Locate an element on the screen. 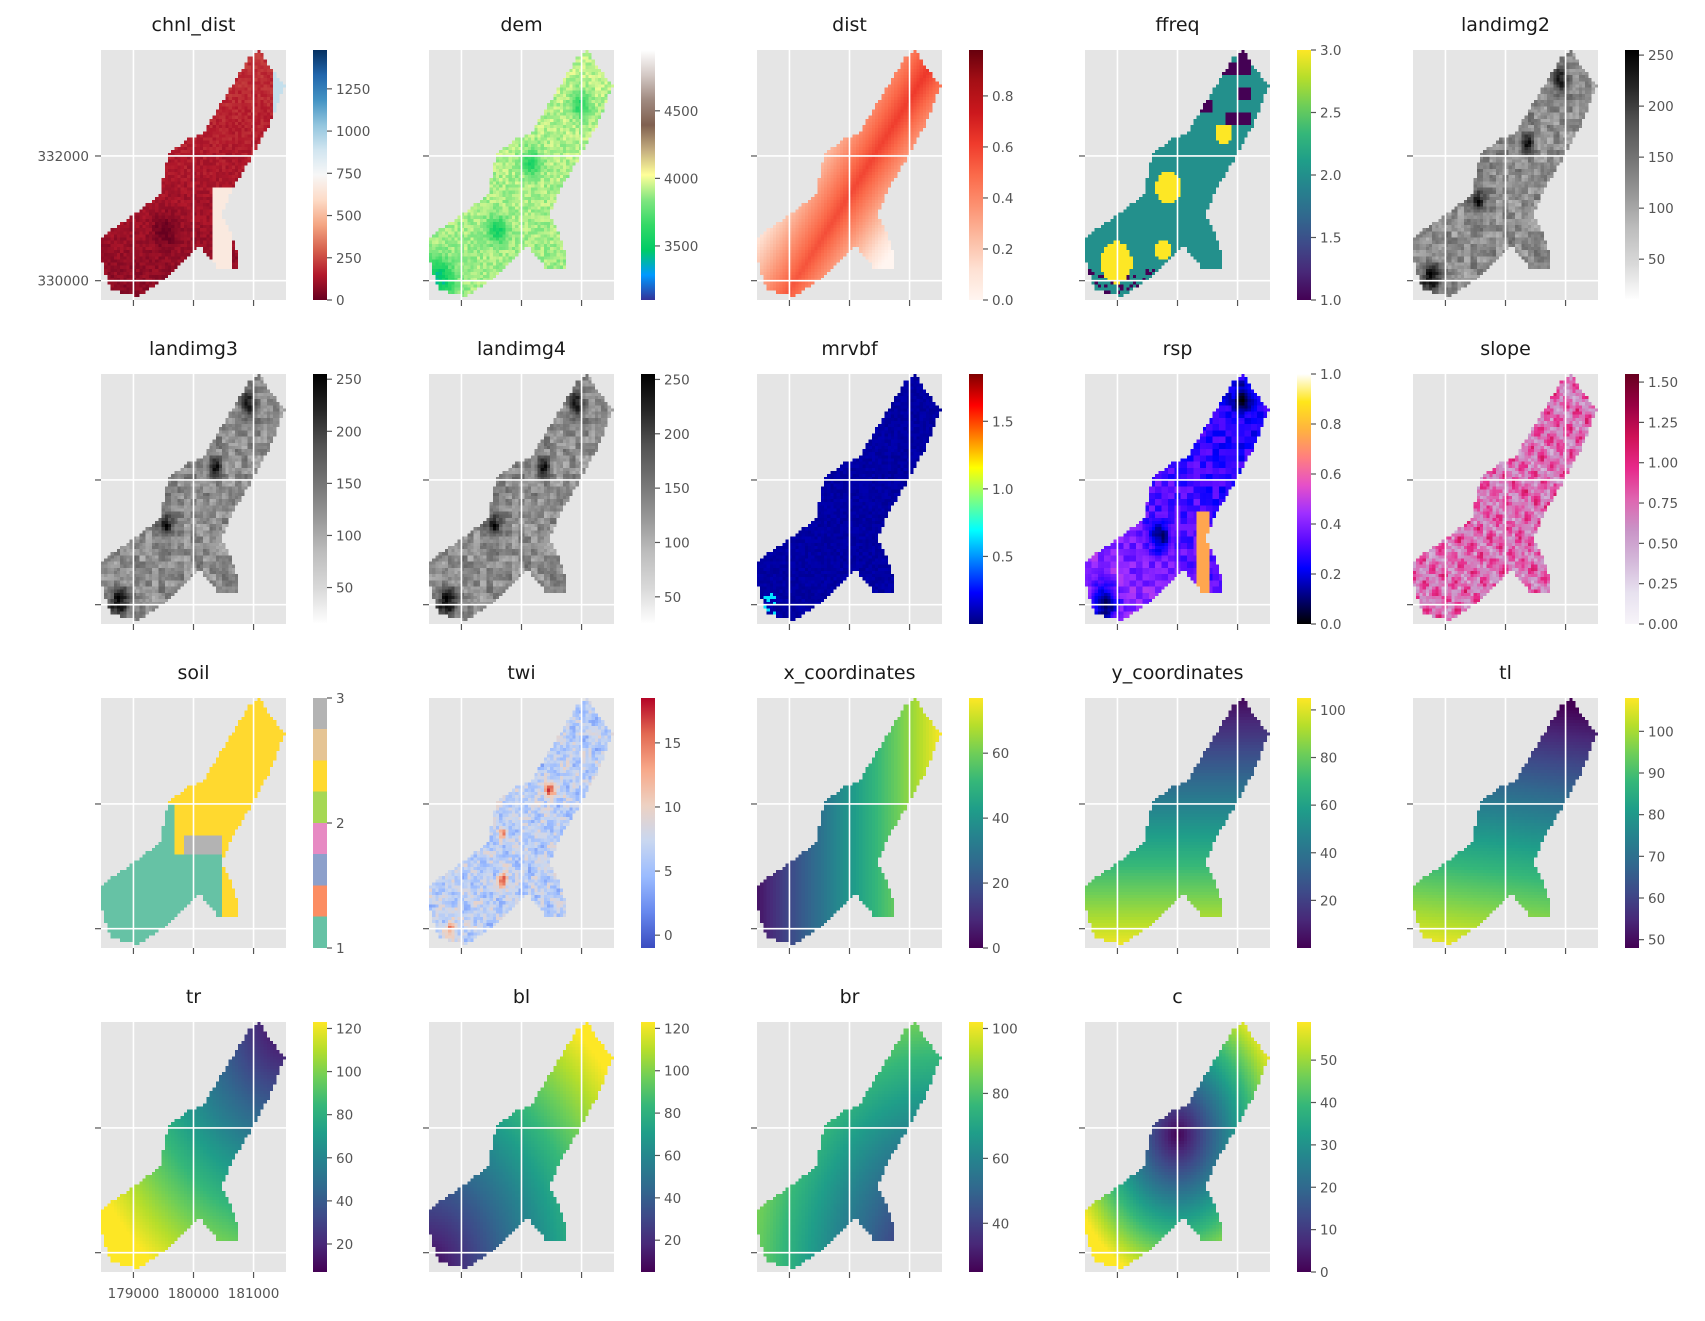  colorbar-tick-label: 3 is located at coordinates (340, 699).